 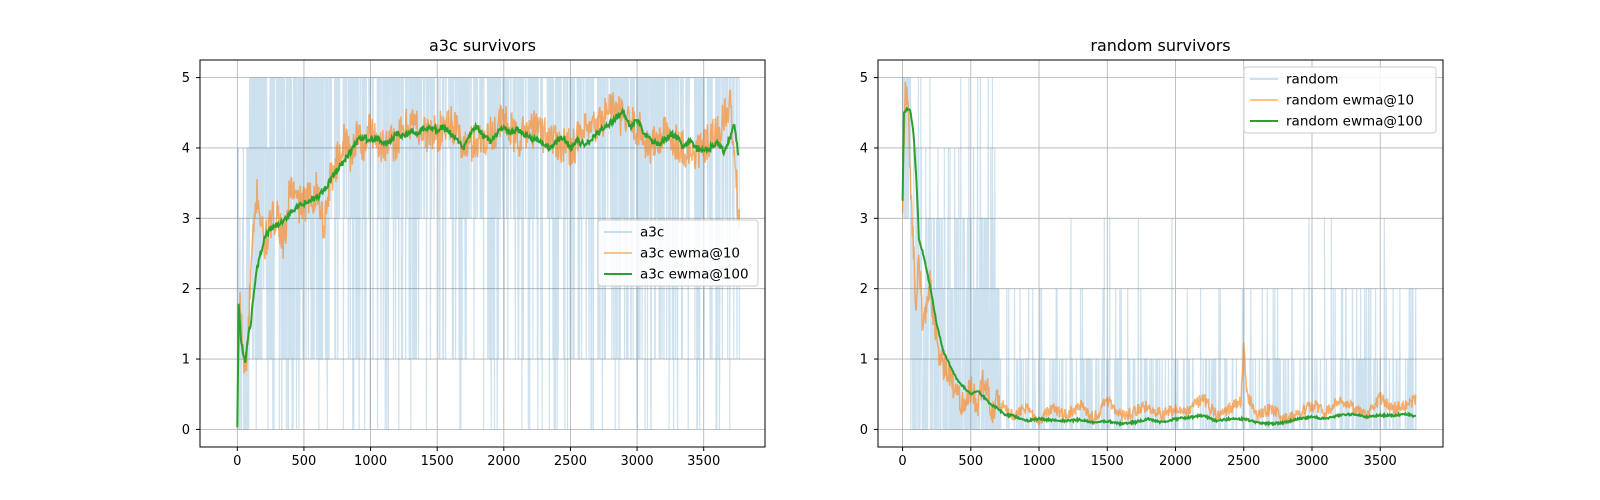 I want to click on chart-title: random survivors, so click(x=1160, y=45).